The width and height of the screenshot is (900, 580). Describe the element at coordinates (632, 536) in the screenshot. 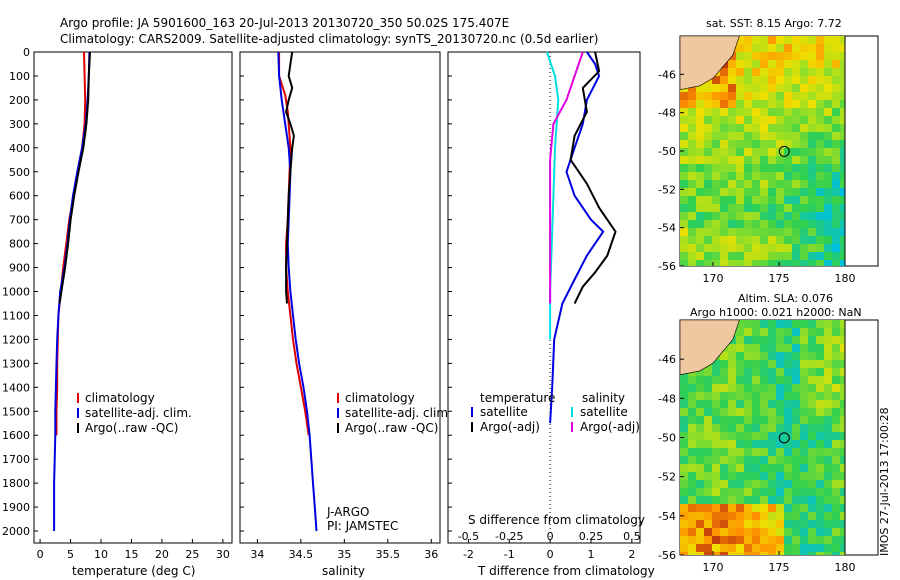

I see `difference-top-tick-label: 0.5` at that location.